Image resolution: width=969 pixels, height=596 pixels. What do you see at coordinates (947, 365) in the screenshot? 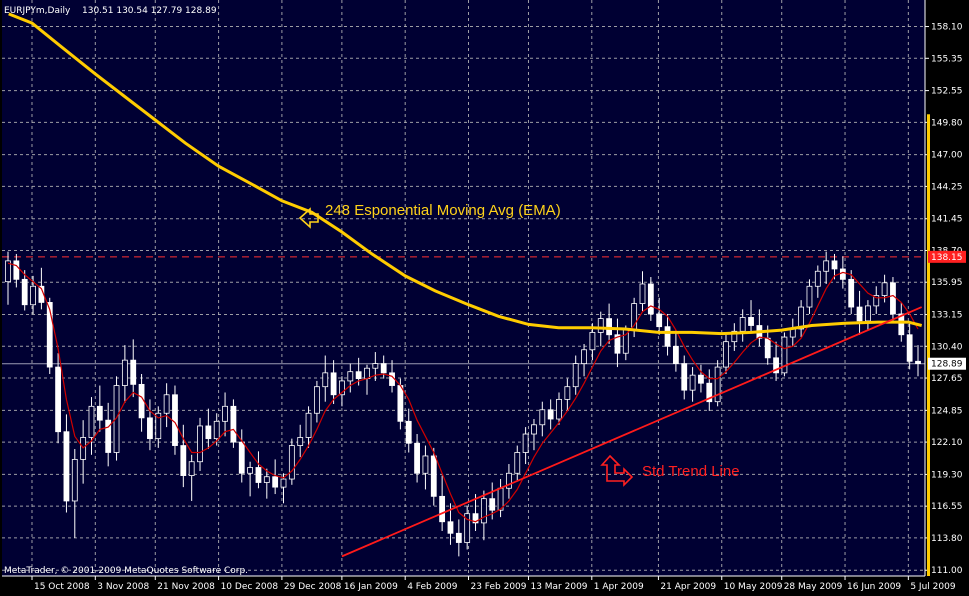
I see `last-price-text: 128.89` at bounding box center [947, 365].